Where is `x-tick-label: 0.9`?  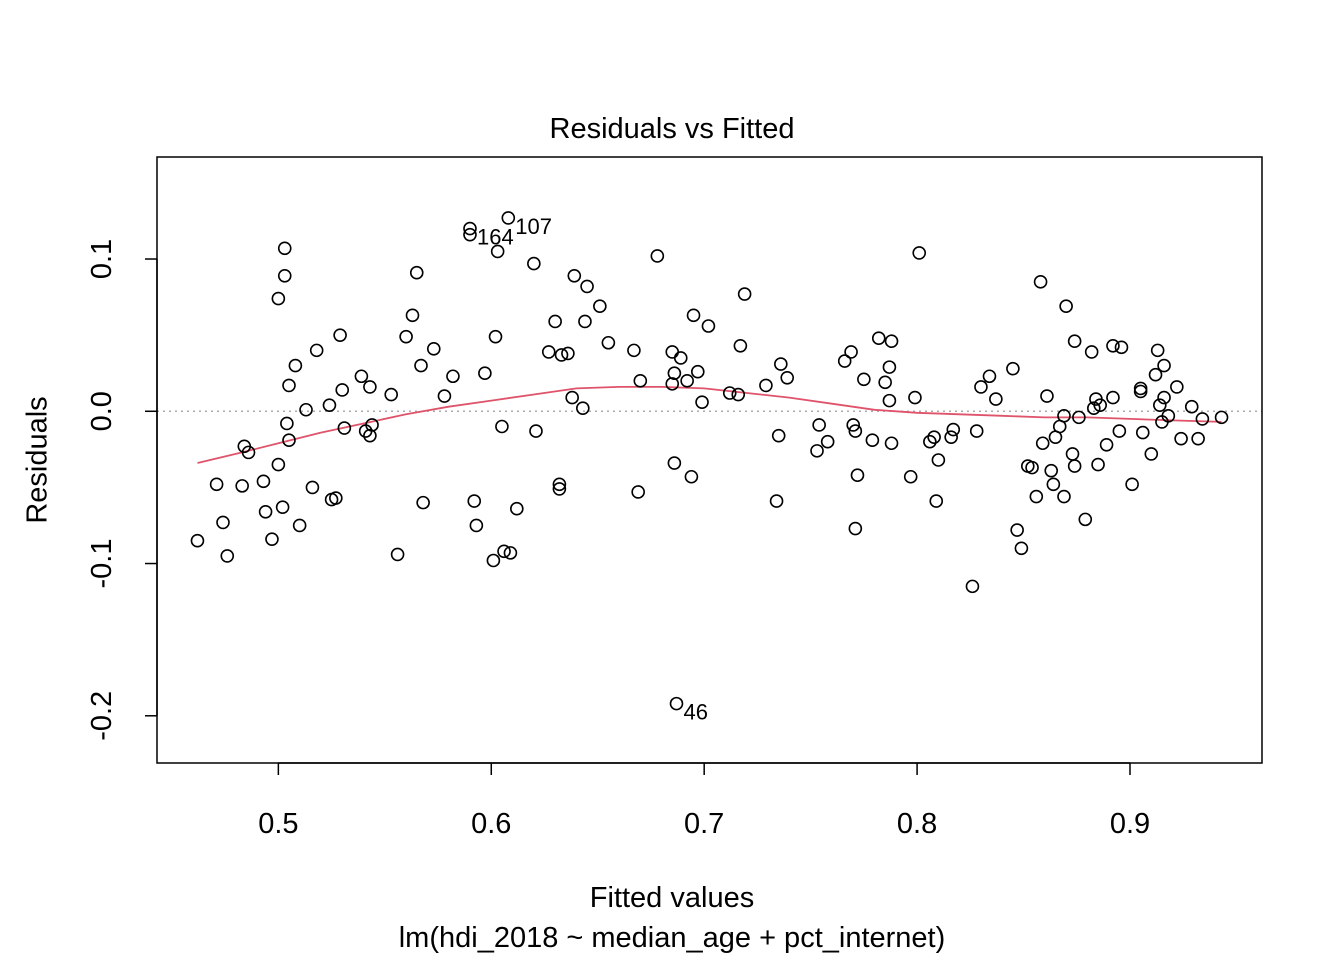
x-tick-label: 0.9 is located at coordinates (1130, 824).